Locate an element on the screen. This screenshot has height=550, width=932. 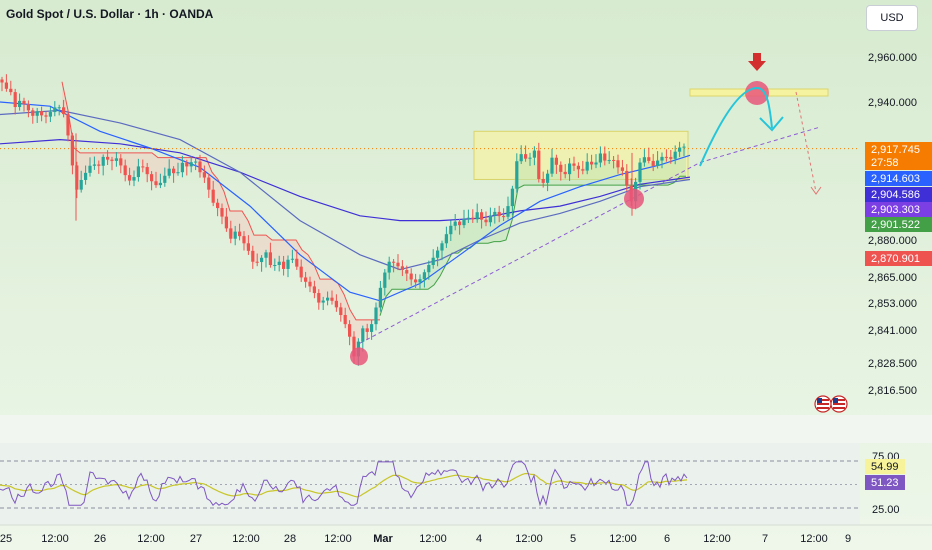
rising-trendline is located at coordinates (530, 253).